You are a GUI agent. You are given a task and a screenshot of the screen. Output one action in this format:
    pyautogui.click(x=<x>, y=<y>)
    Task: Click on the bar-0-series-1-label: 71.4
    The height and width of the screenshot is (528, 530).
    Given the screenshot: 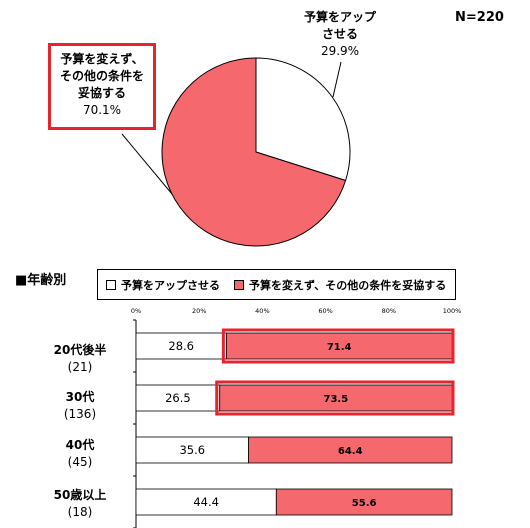 What is the action you would take?
    pyautogui.click(x=339, y=347)
    